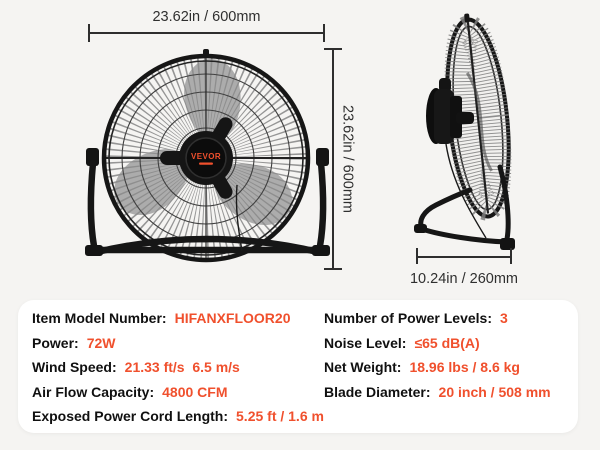 The width and height of the screenshot is (600, 450). Describe the element at coordinates (447, 342) in the screenshot. I see `spec-value: ≤65 dB(A)` at that location.